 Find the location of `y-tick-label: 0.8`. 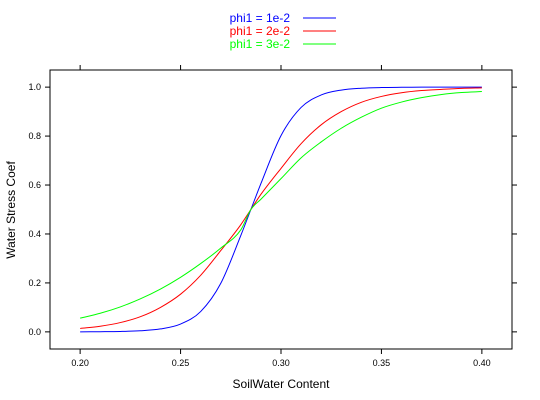

y-tick-label: 0.8 is located at coordinates (34, 136).